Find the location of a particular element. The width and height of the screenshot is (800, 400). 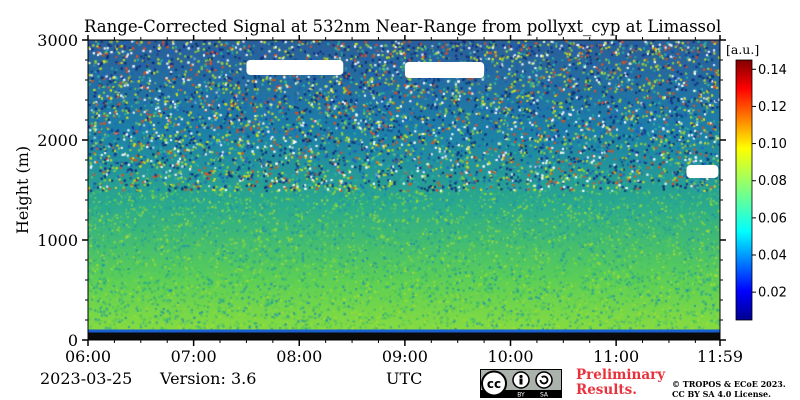

svg-text: cc is located at coordinates (494, 384).